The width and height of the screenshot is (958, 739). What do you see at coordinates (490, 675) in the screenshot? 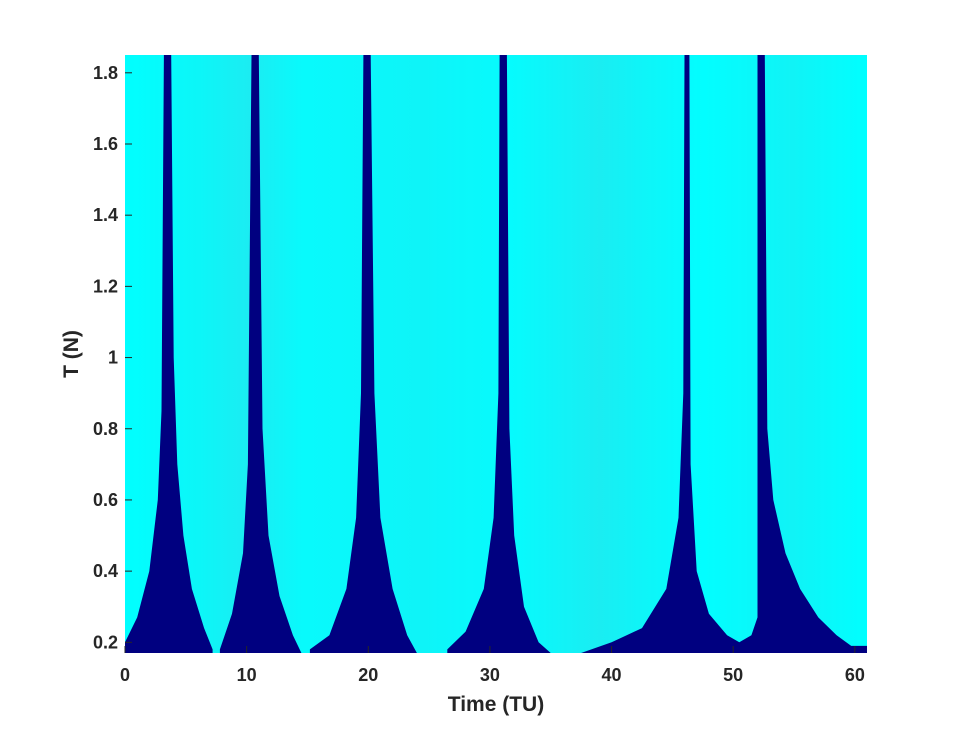
I see `x-tick-label: 30` at bounding box center [490, 675].